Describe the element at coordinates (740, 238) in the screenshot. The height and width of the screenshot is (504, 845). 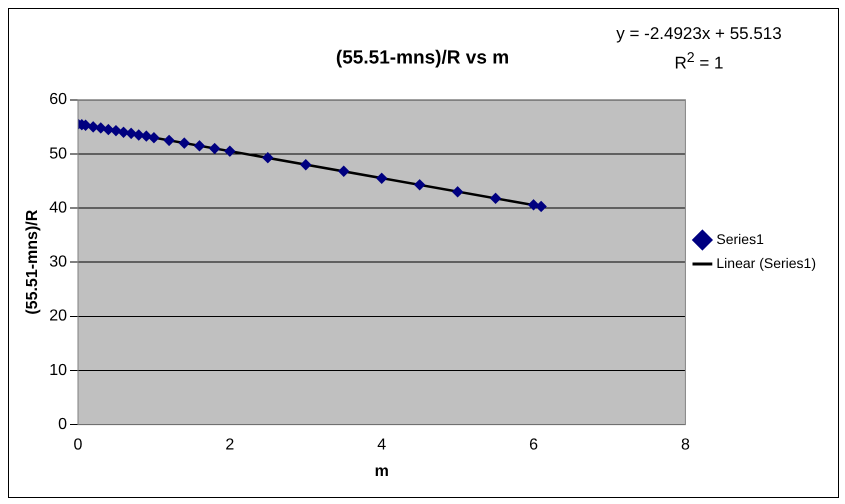
I see `legend-label: Series1` at that location.